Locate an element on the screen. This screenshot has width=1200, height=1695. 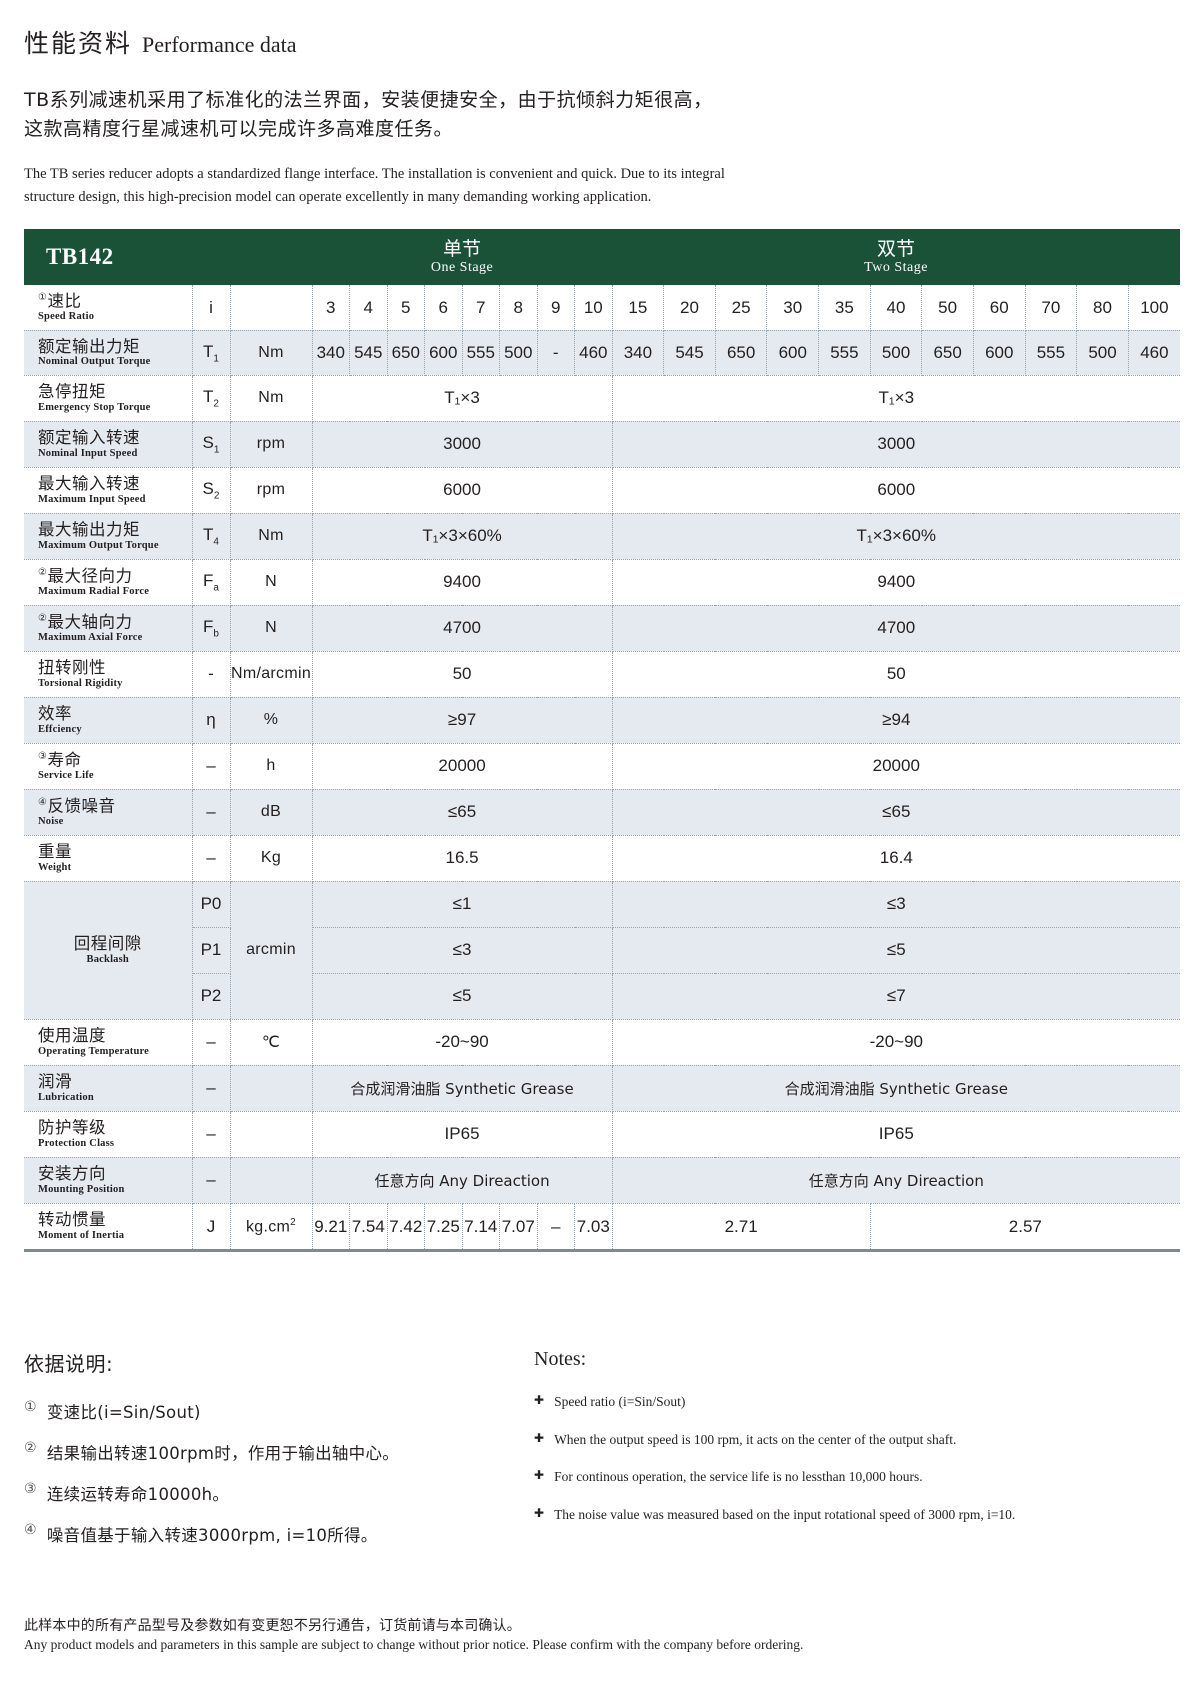
ratio-cell: 35 is located at coordinates (844, 308).